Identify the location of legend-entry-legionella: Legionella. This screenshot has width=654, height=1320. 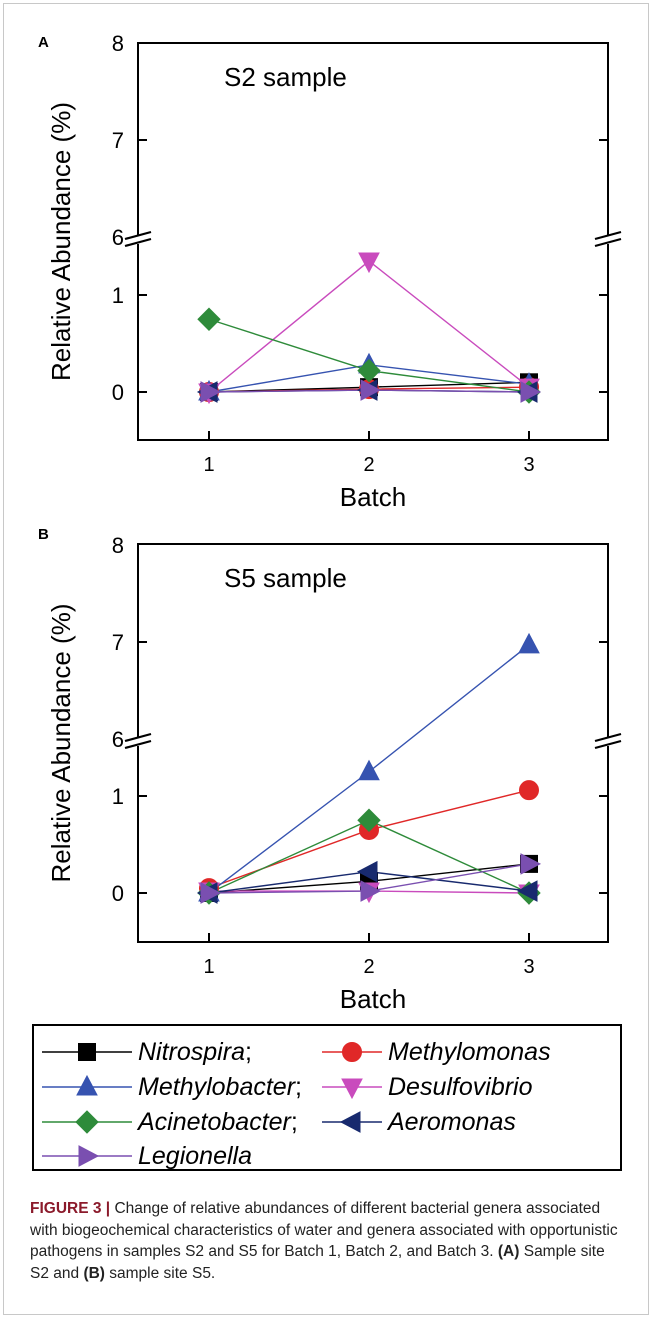
(195, 1156).